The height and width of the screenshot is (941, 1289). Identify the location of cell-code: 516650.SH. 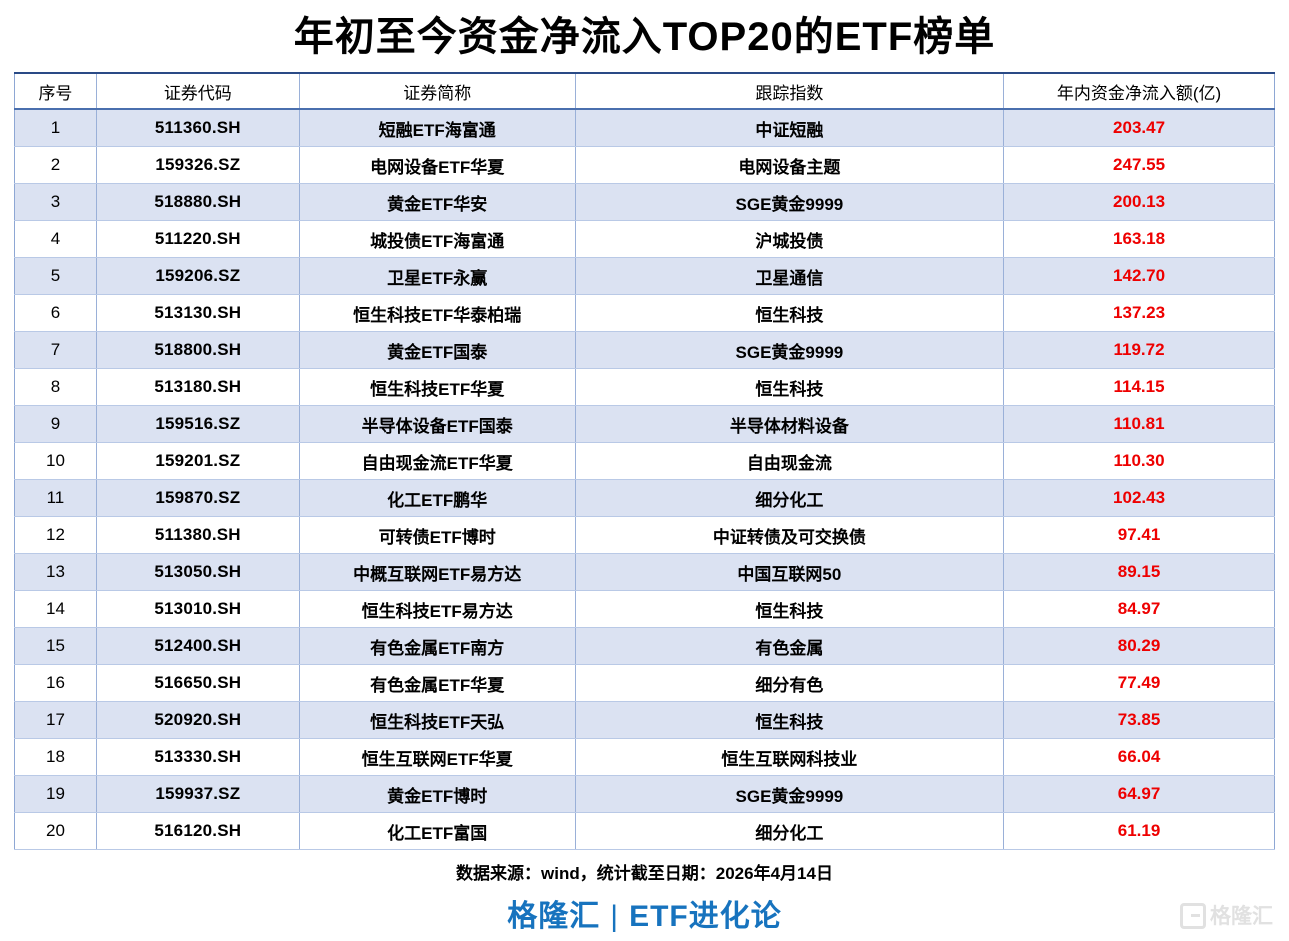
(198, 683).